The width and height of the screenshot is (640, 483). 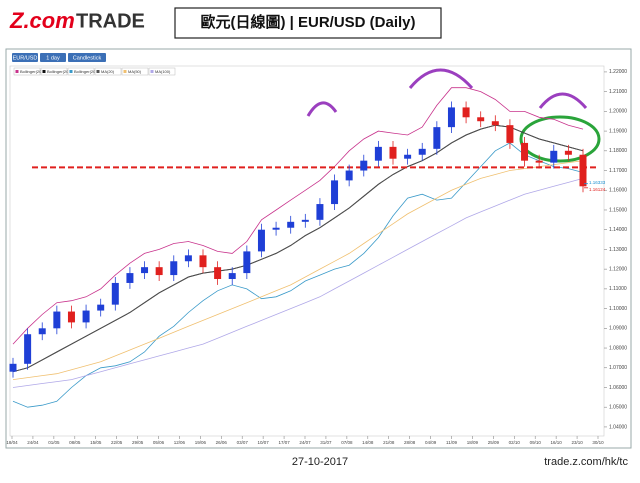 I want to click on x-tick-label: 23/10, so click(x=577, y=442).